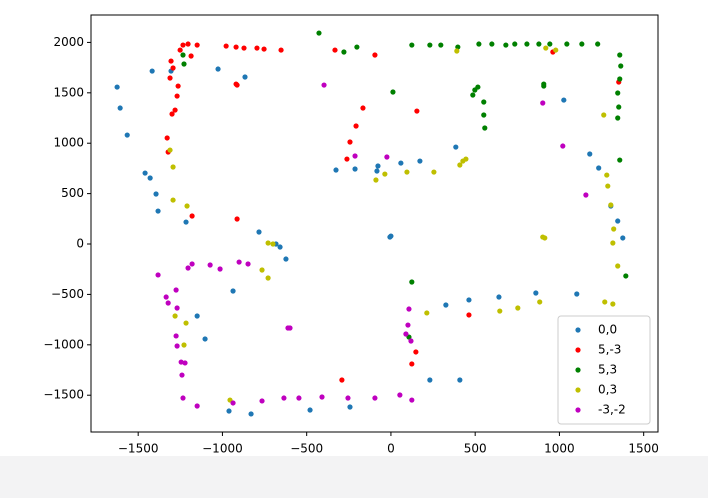 This screenshot has height=498, width=708. Describe the element at coordinates (63, 344) in the screenshot. I see `y-tick-label: −1000` at that location.